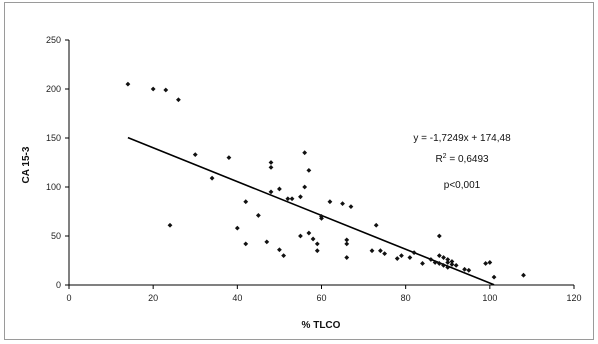 The height and width of the screenshot is (344, 598). What do you see at coordinates (468, 159) in the screenshot?
I see `r-squared-value: = 0,6493` at bounding box center [468, 159].